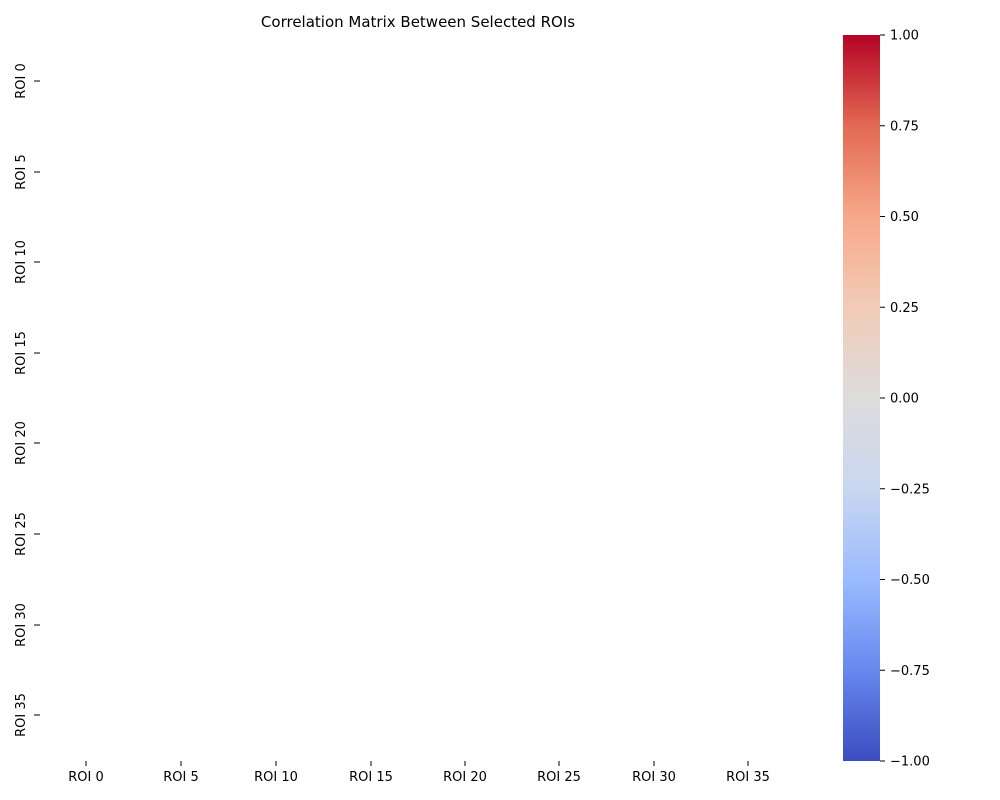 Image resolution: width=1000 pixels, height=800 pixels. I want to click on colorbar-gradient, so click(861, 398).